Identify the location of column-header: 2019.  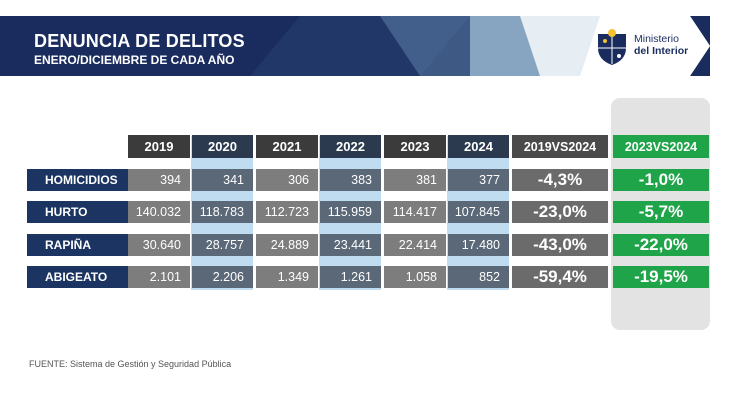
(159, 146).